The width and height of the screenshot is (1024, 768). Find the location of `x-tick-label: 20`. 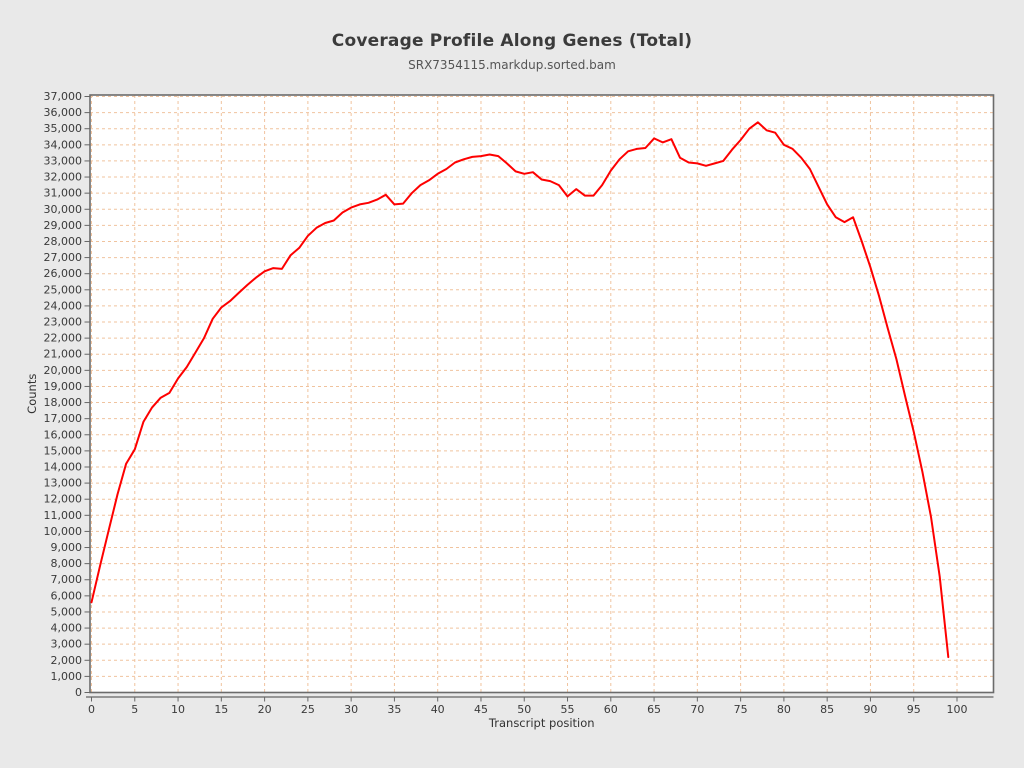

x-tick-label: 20 is located at coordinates (265, 709).